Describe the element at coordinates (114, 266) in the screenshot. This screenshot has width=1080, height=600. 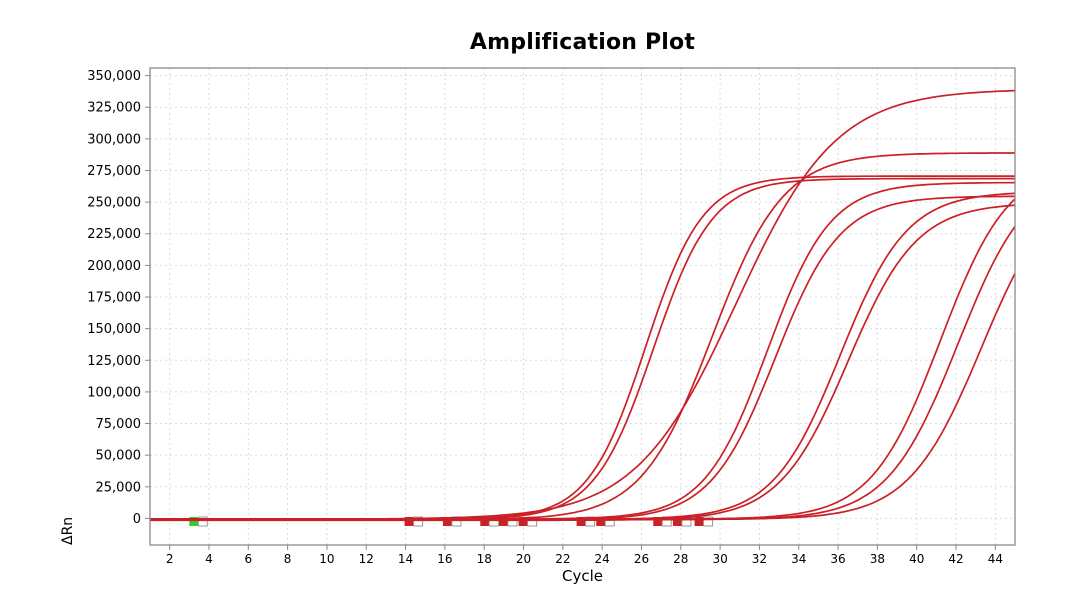
I see `y-tick-label: 200,000` at that location.